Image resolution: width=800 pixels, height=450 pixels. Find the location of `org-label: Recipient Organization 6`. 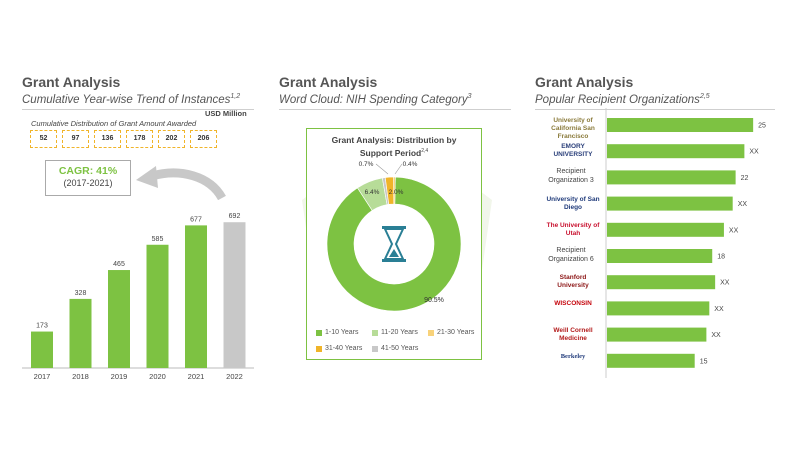

org-label: Recipient Organization 6 is located at coordinates (571, 255).